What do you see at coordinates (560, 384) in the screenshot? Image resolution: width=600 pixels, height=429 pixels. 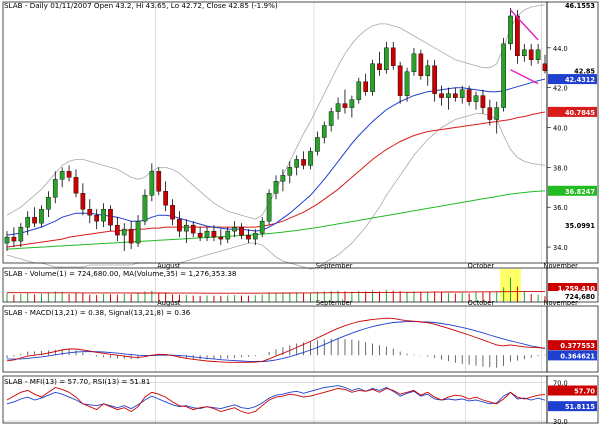 I see `osc-tick-label: 70.0` at bounding box center [560, 384].